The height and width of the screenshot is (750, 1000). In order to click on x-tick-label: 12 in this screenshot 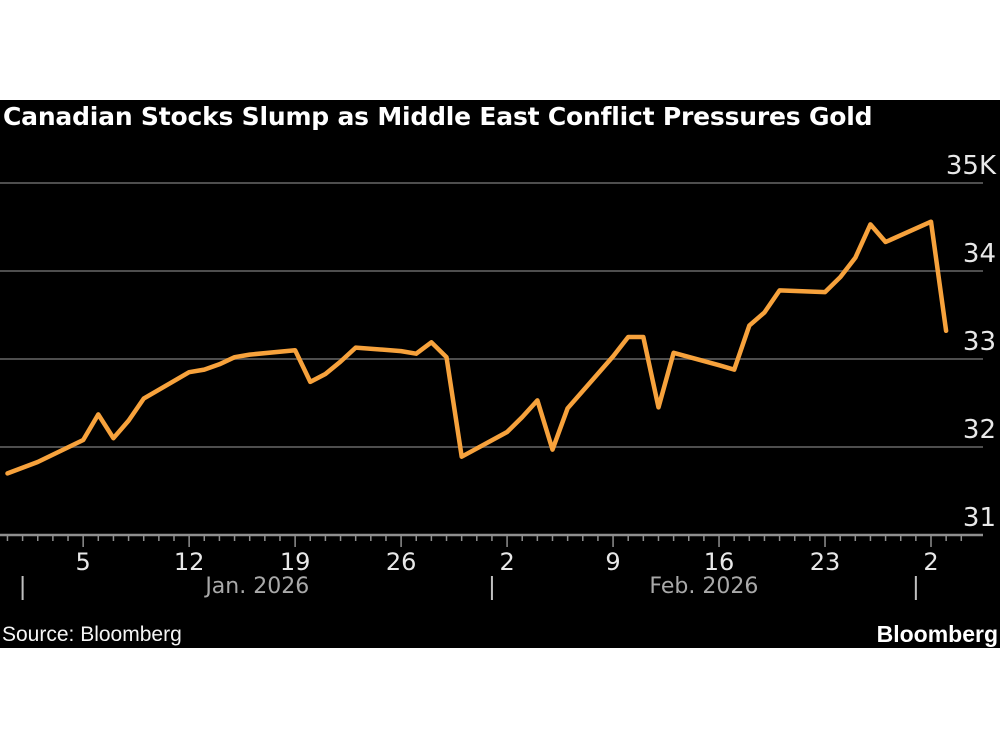, I will do `click(189, 562)`.